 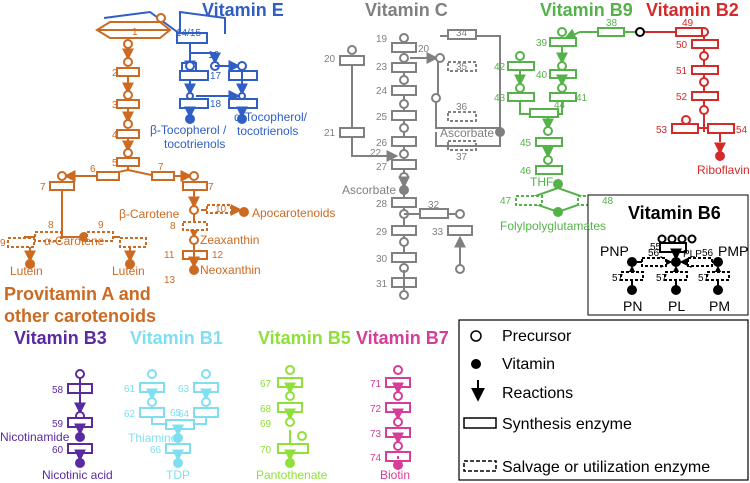 I want to click on enzyme-number: 3, so click(x=115, y=105).